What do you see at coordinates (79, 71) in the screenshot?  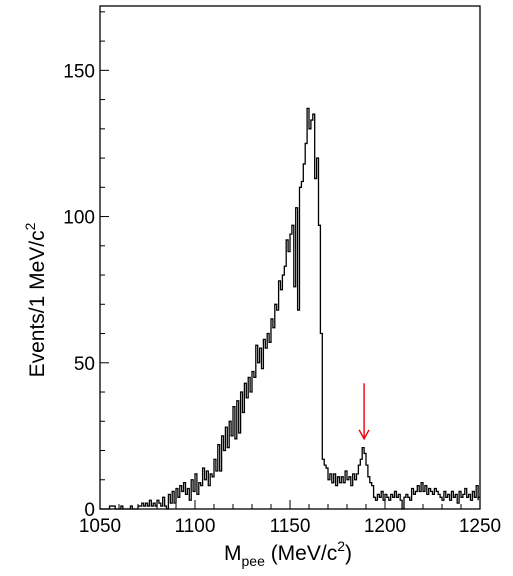 I see `y-tick-label: 150` at bounding box center [79, 71].